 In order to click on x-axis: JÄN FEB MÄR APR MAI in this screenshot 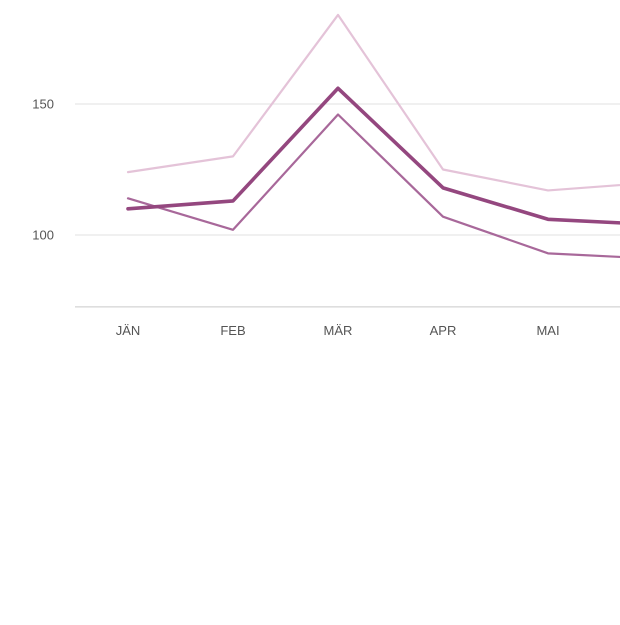, I will do `click(338, 330)`.